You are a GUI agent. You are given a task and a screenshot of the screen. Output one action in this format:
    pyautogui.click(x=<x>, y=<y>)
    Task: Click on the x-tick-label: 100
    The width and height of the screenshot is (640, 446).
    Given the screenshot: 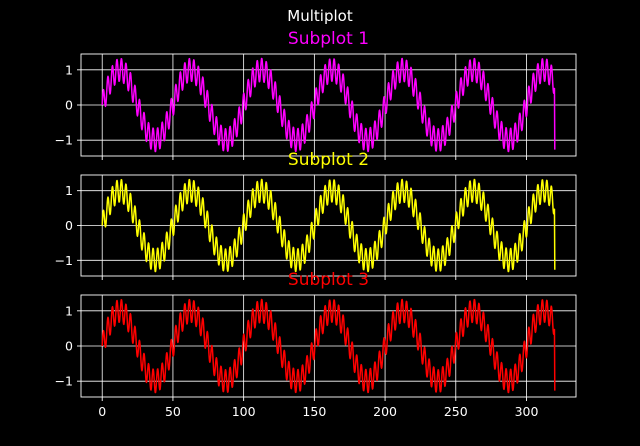 What is the action you would take?
    pyautogui.click(x=244, y=411)
    